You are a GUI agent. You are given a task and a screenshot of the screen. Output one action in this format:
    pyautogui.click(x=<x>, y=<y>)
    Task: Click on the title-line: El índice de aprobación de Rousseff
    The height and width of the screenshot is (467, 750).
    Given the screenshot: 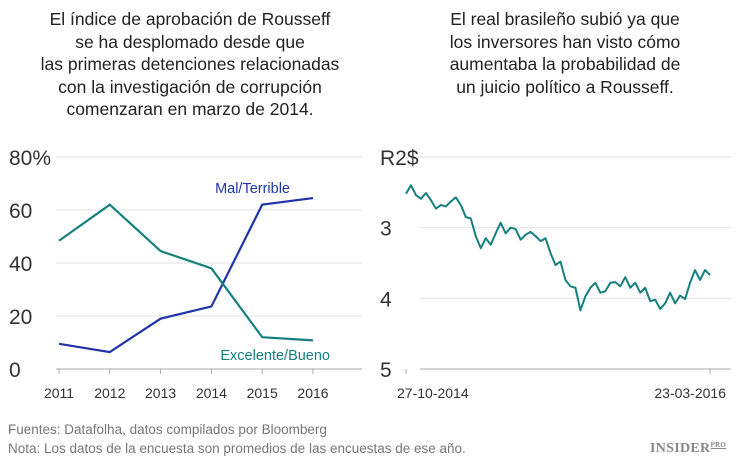 What is the action you would take?
    pyautogui.click(x=190, y=19)
    